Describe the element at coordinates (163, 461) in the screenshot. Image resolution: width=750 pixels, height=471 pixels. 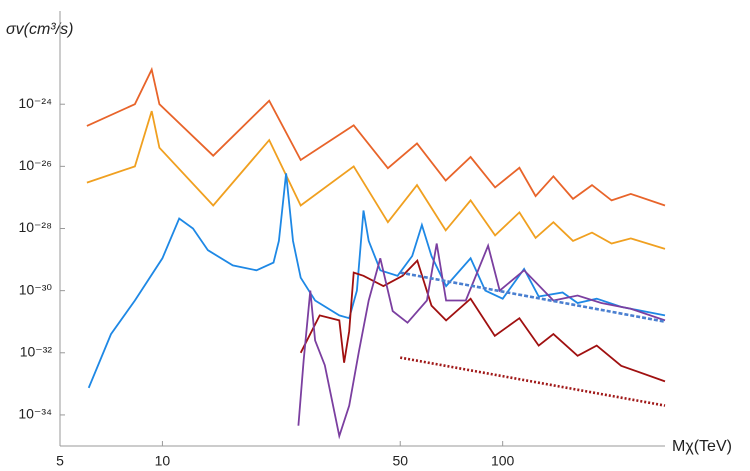
I see `x-tick-label: 10` at that location.